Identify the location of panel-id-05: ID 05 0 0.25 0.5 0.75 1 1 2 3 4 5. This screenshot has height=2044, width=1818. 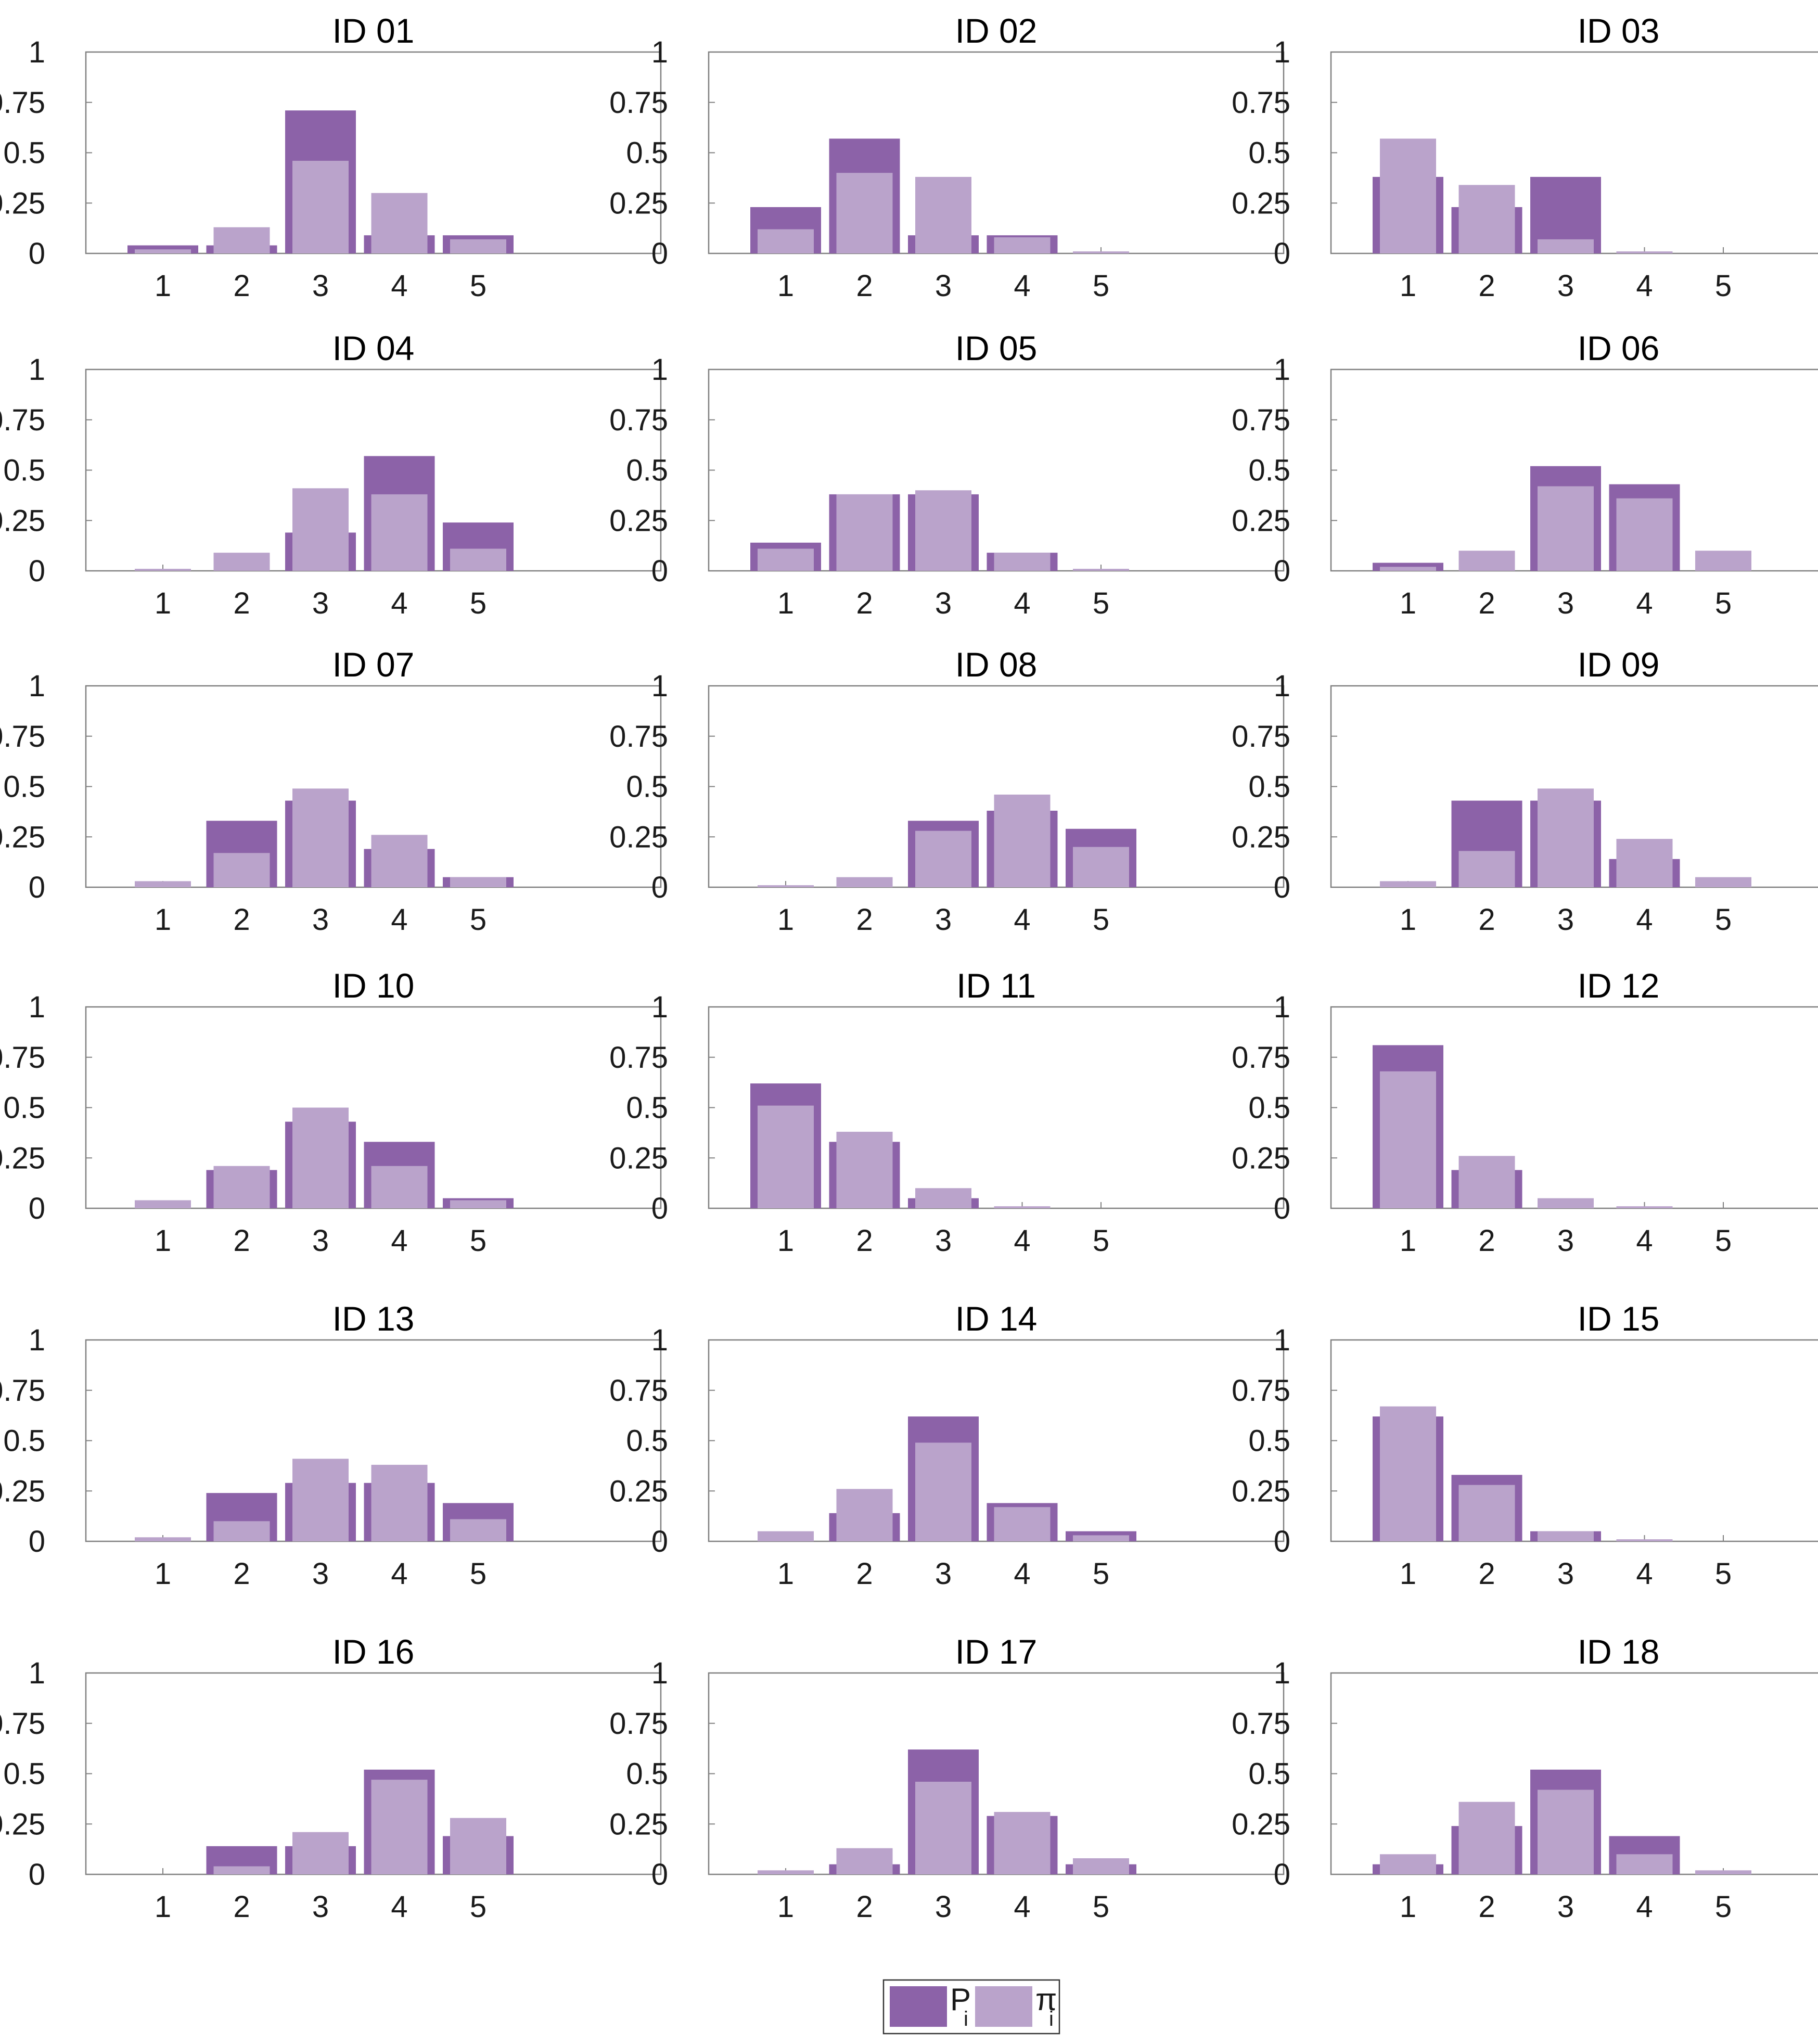
(947, 474).